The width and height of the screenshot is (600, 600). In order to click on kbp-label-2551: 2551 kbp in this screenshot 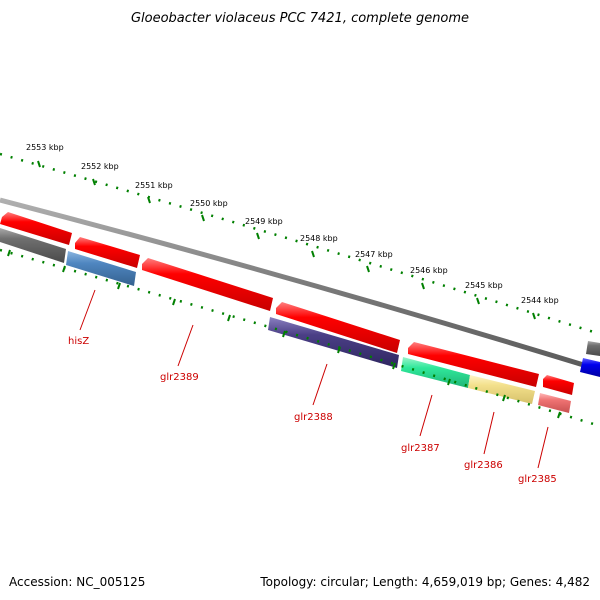, I will do `click(154, 185)`.